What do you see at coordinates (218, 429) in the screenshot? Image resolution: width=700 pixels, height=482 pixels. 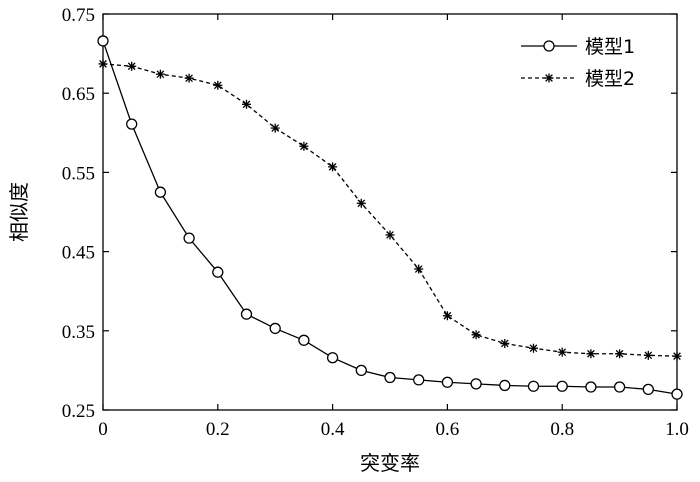 I see `x-tick-label: 0.2` at bounding box center [218, 429].